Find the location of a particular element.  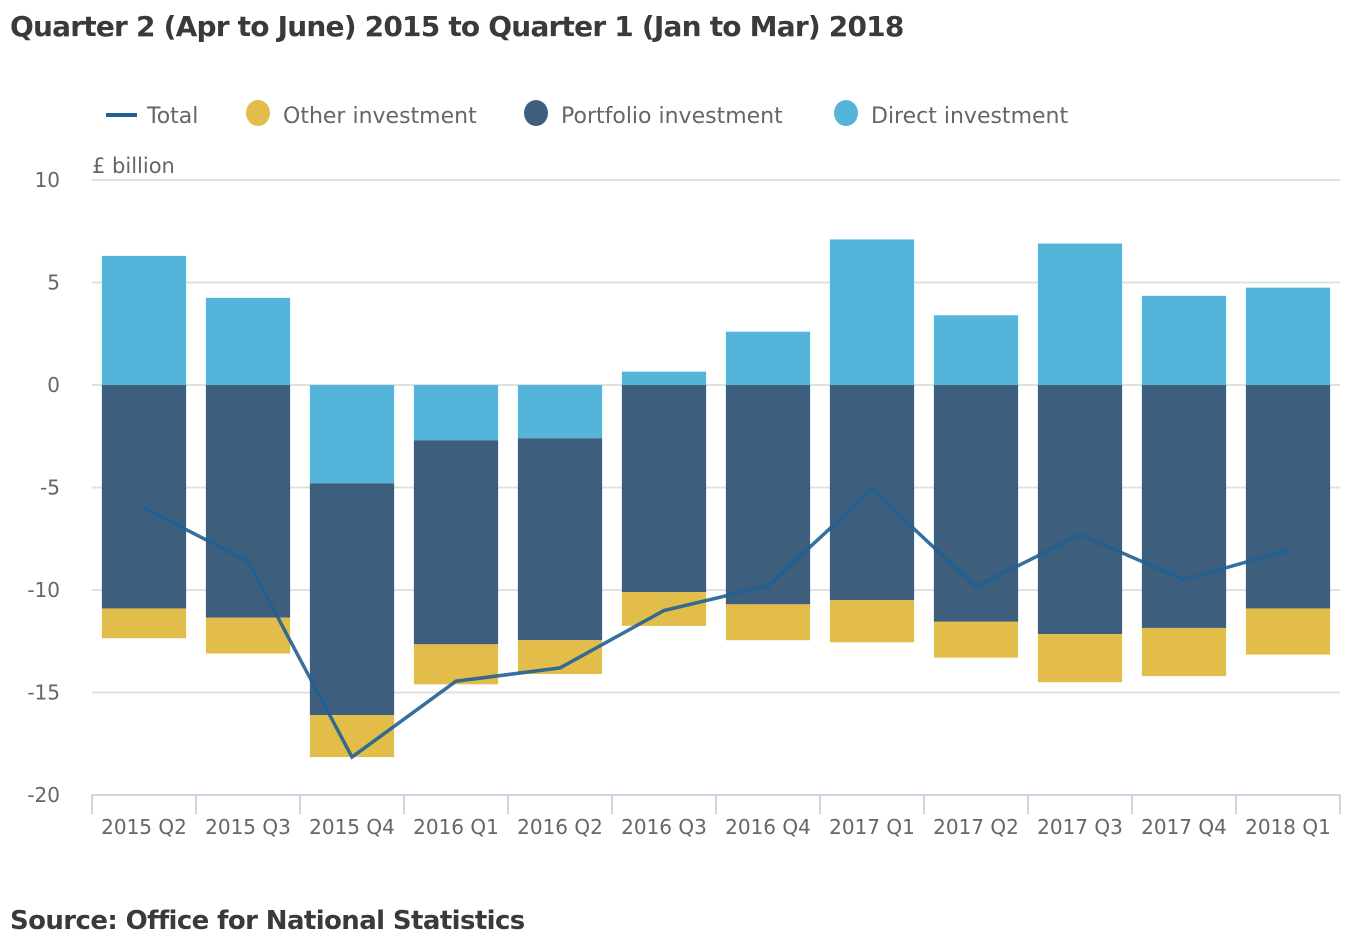

bar-portfolio-investment-2016-q2 is located at coordinates (560, 539).